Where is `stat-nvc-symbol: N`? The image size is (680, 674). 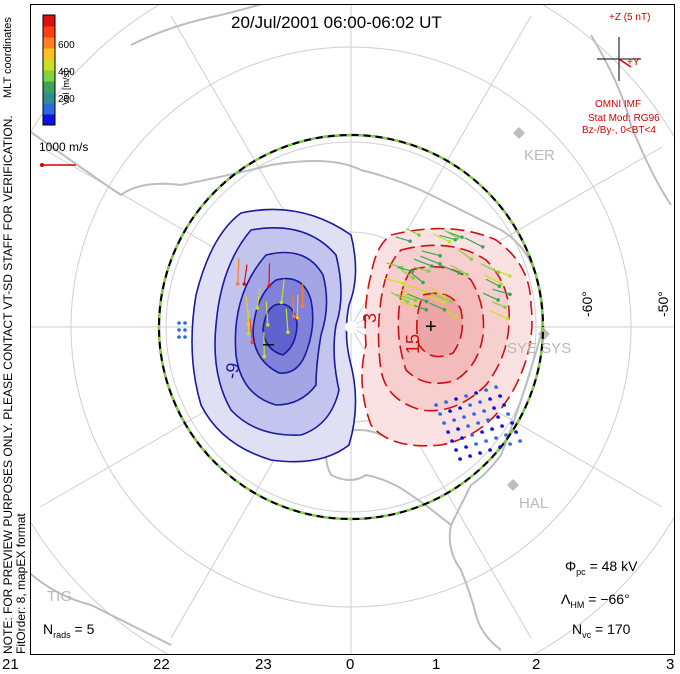 stat-nvc-symbol: N is located at coordinates (577, 629).